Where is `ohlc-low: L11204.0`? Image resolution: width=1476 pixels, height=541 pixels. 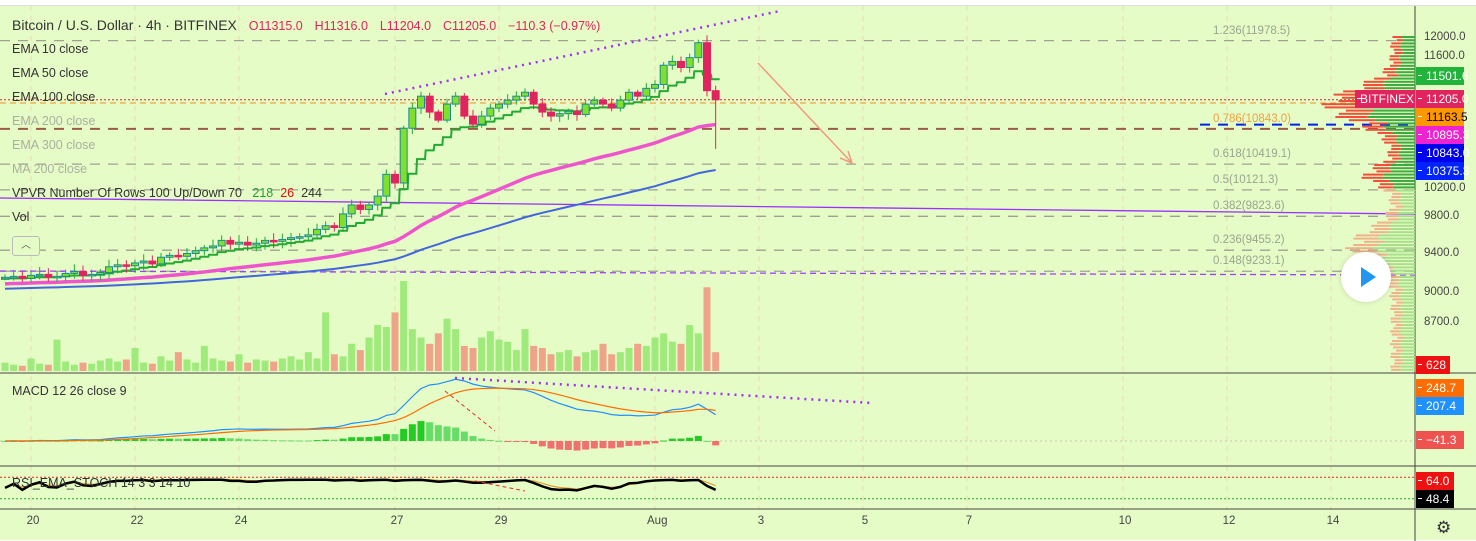
ohlc-low: L11204.0 is located at coordinates (405, 26).